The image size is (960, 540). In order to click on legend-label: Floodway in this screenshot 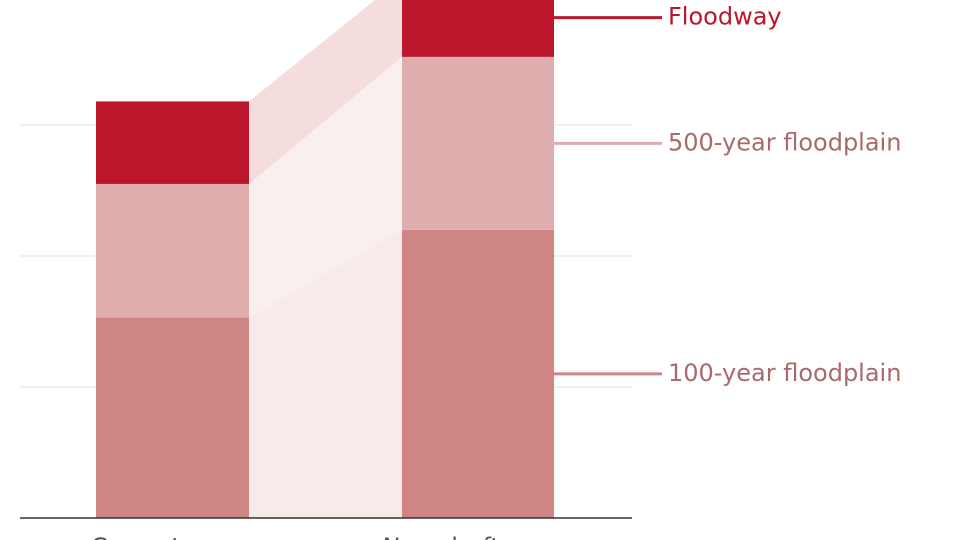, I will do `click(725, 17)`.